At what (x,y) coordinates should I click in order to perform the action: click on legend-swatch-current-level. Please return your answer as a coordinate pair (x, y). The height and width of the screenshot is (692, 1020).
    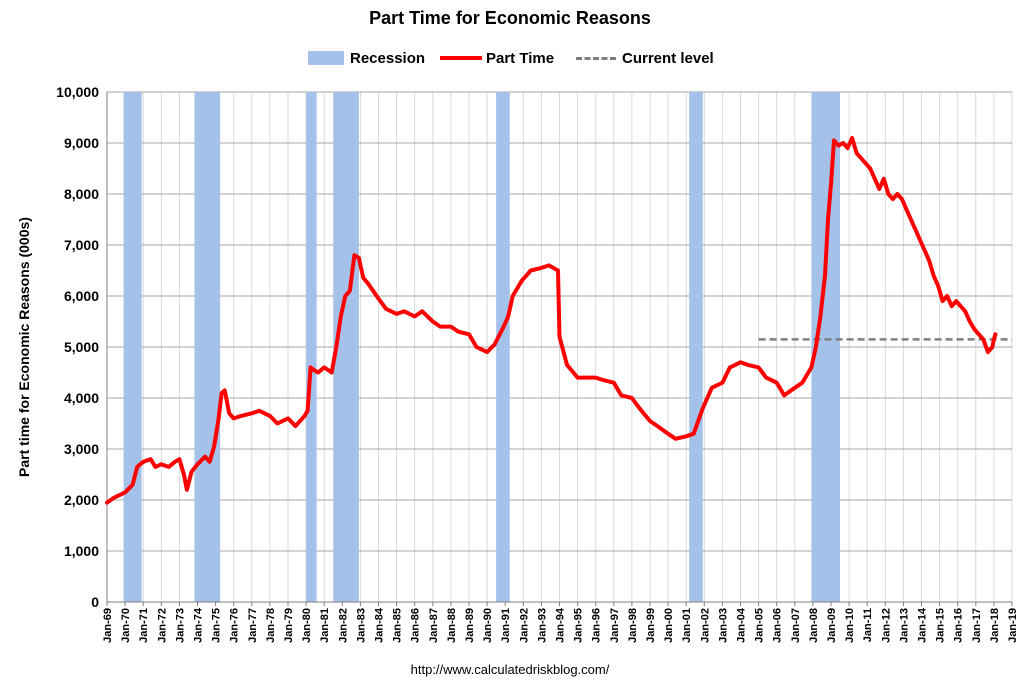
    Looking at the image, I should click on (596, 58).